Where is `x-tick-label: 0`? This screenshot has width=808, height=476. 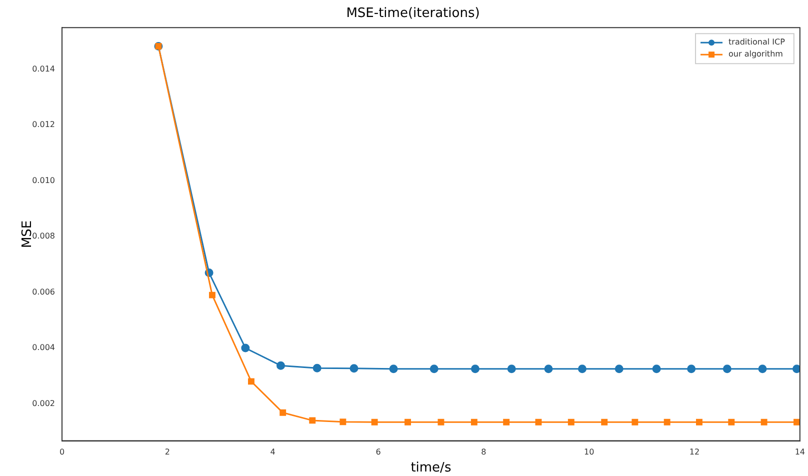 x-tick-label: 0 is located at coordinates (62, 452).